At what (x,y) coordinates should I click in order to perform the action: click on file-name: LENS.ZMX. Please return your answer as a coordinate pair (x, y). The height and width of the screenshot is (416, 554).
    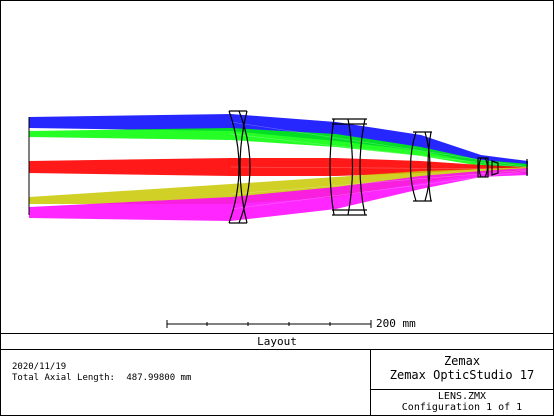
    Looking at the image, I should click on (462, 396).